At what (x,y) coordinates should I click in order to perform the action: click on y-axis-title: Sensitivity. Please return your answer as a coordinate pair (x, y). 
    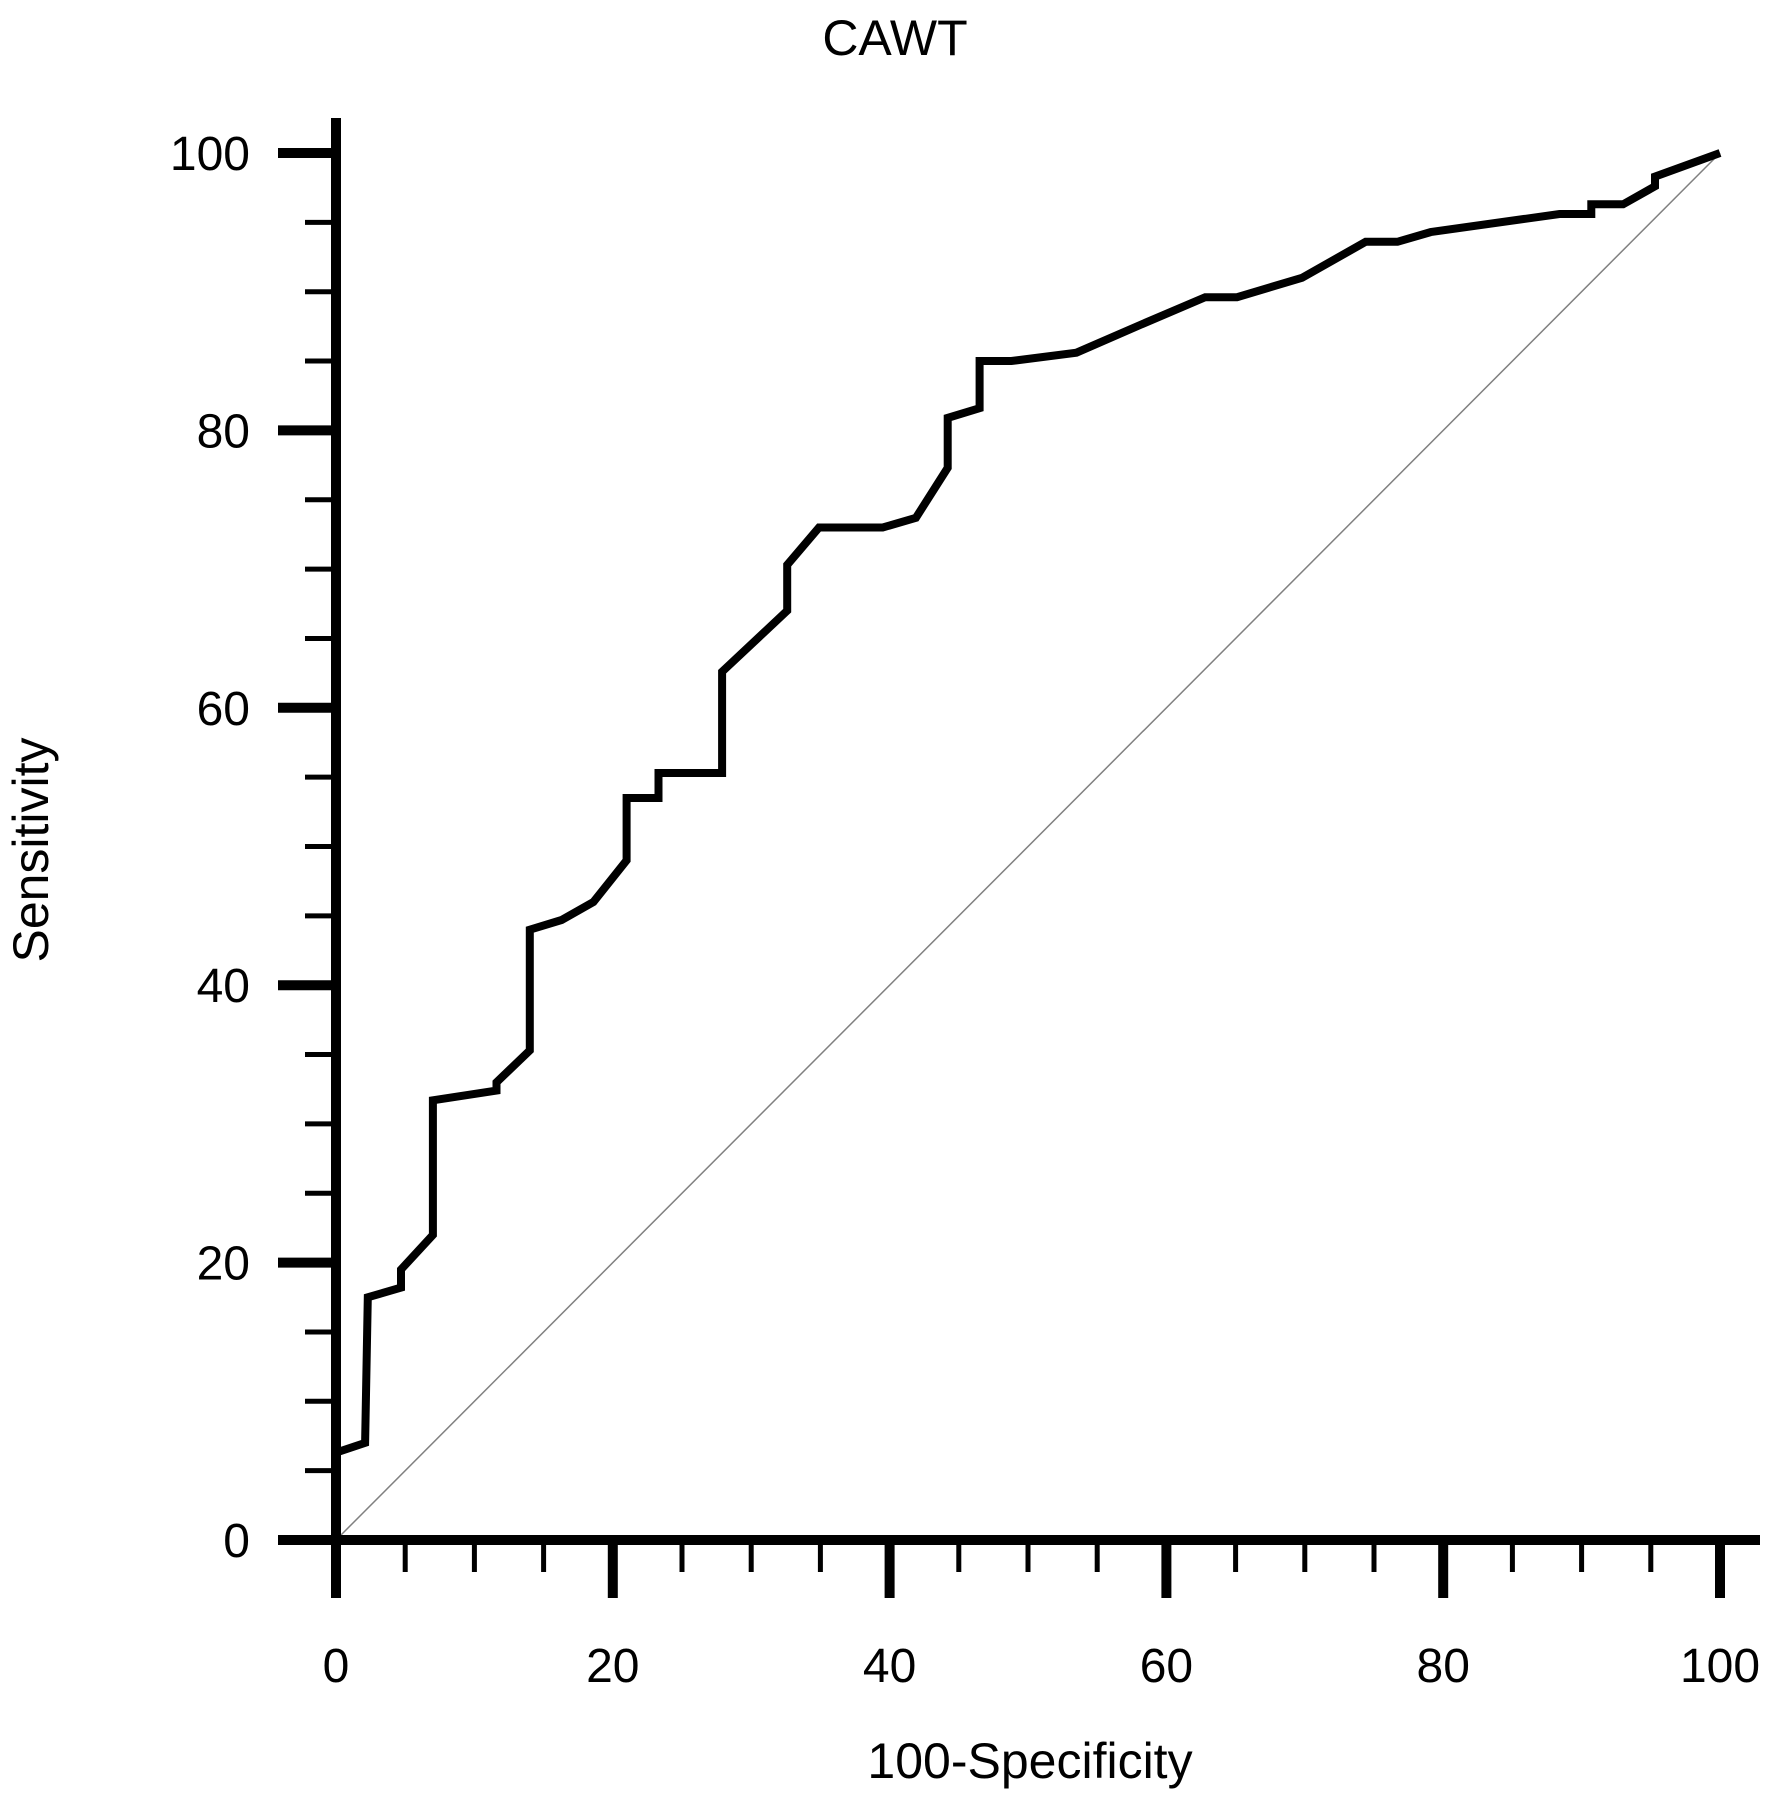
    Looking at the image, I should click on (31, 849).